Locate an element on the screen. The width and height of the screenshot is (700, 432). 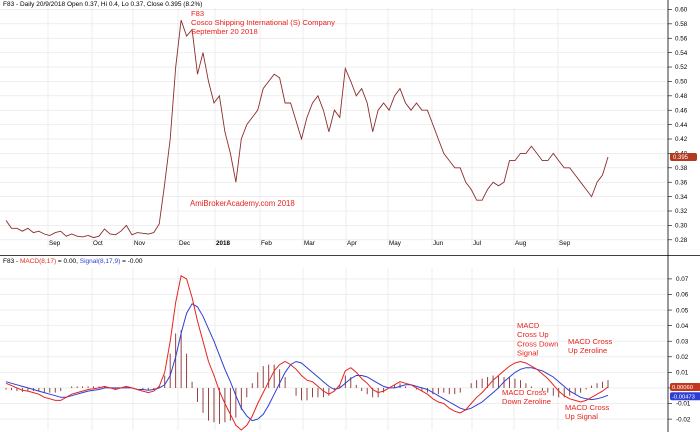
macd-y-tick-label: 0.07 is located at coordinates (682, 279).